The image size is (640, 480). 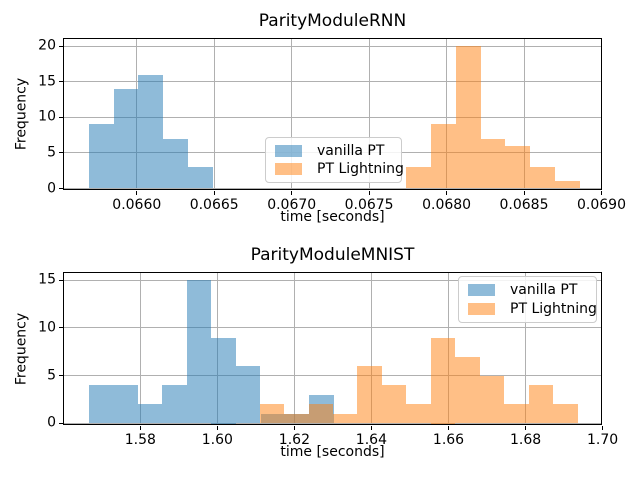 I want to click on mnist-x-axis-label: time [seconds], so click(x=332, y=452).